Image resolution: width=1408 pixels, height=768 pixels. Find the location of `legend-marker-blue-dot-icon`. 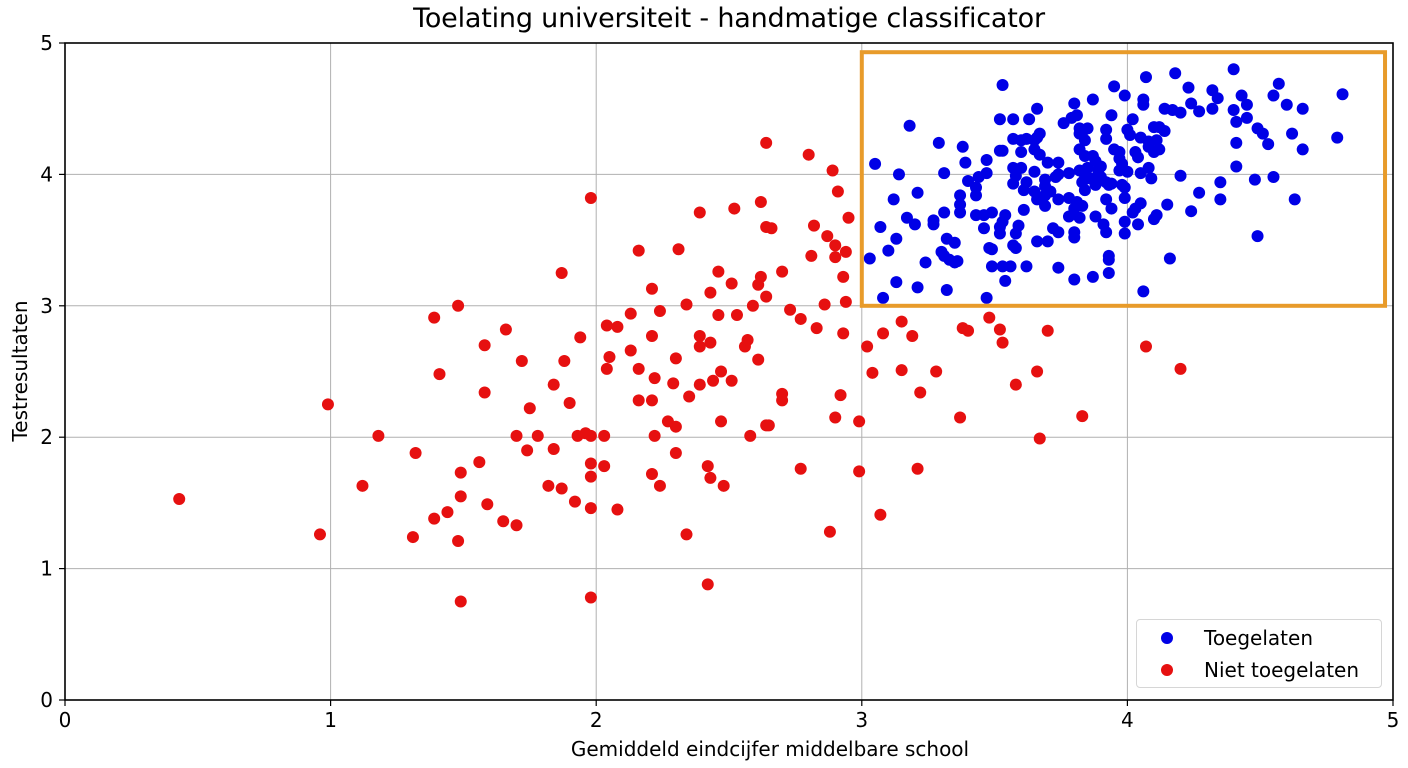

legend-marker-blue-dot-icon is located at coordinates (1167, 638).